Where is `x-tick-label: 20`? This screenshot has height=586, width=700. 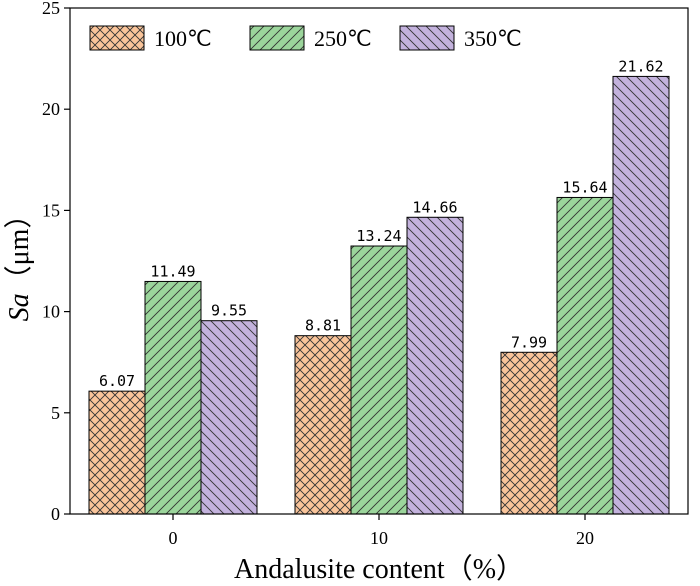 x-tick-label: 20 is located at coordinates (585, 538).